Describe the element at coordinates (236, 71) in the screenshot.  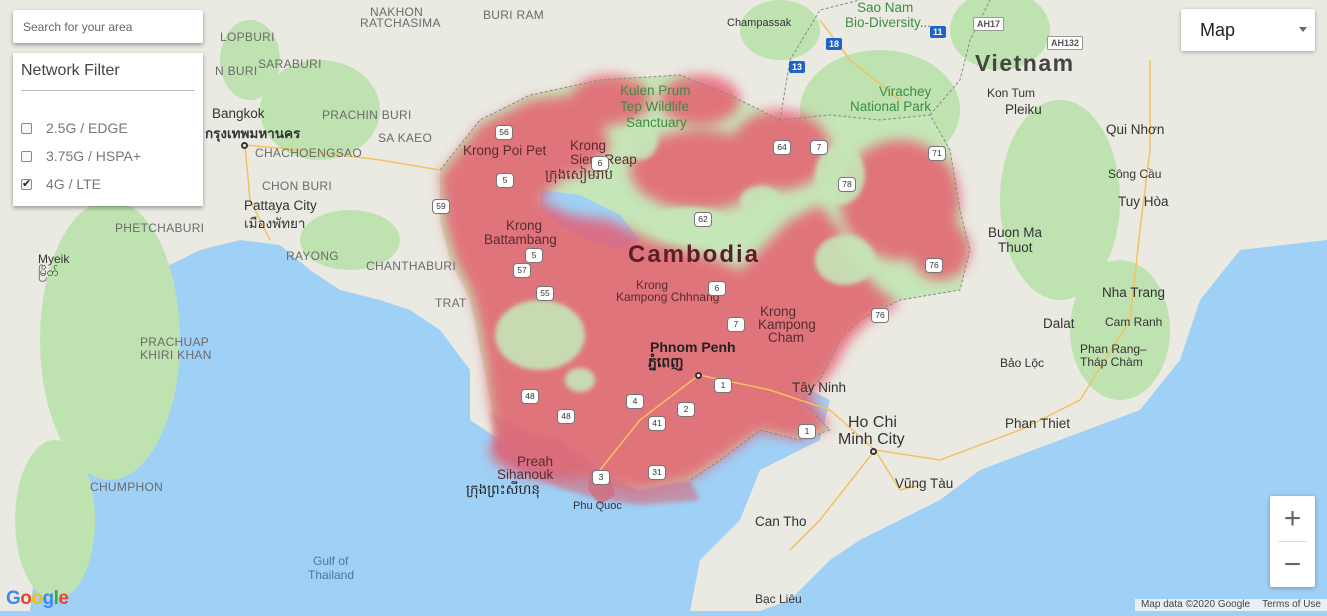
I see `label-n-buri: N BURI` at that location.